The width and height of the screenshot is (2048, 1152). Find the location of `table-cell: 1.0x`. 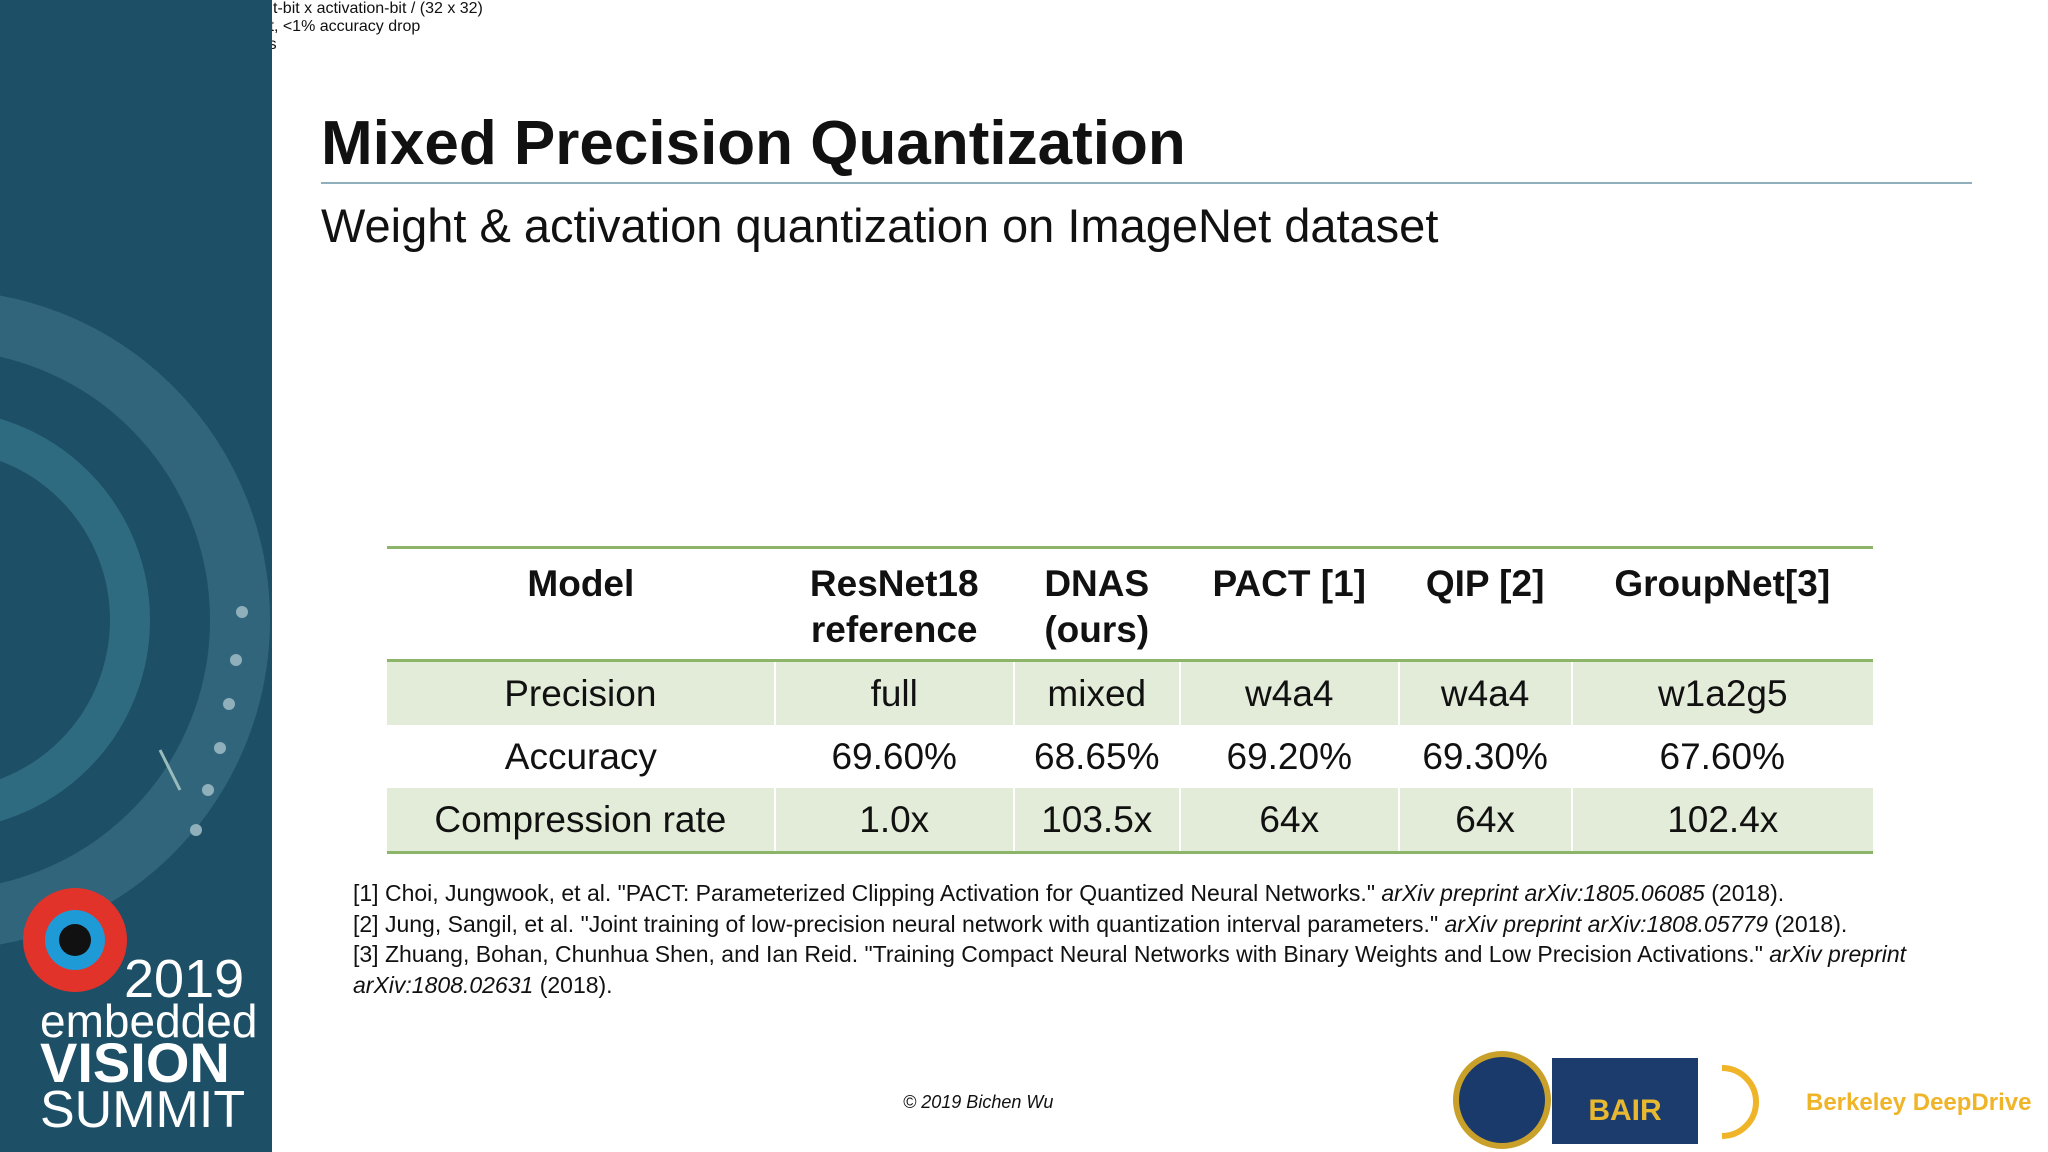

table-cell: 1.0x is located at coordinates (893, 820).